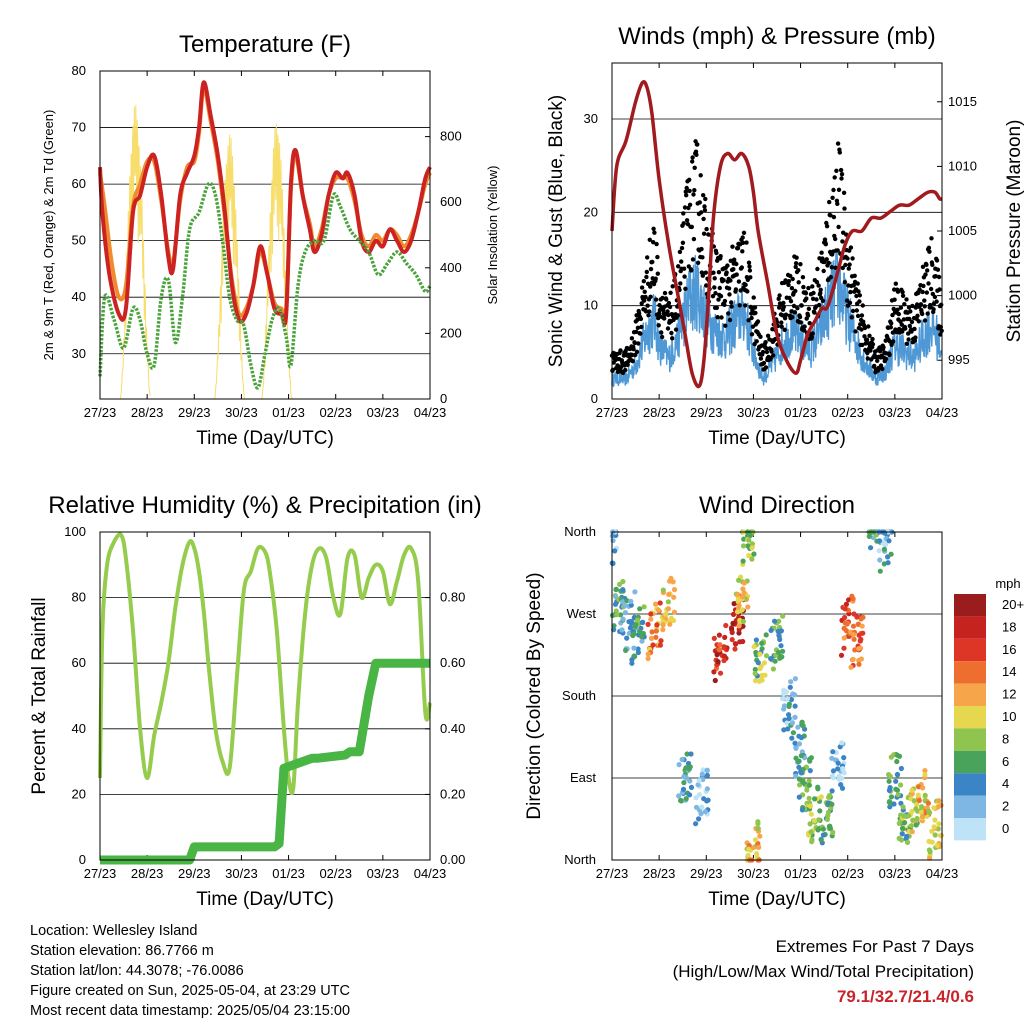 This screenshot has height=1024, width=1024. I want to click on x-tick-label: 03/23, so click(383, 873).